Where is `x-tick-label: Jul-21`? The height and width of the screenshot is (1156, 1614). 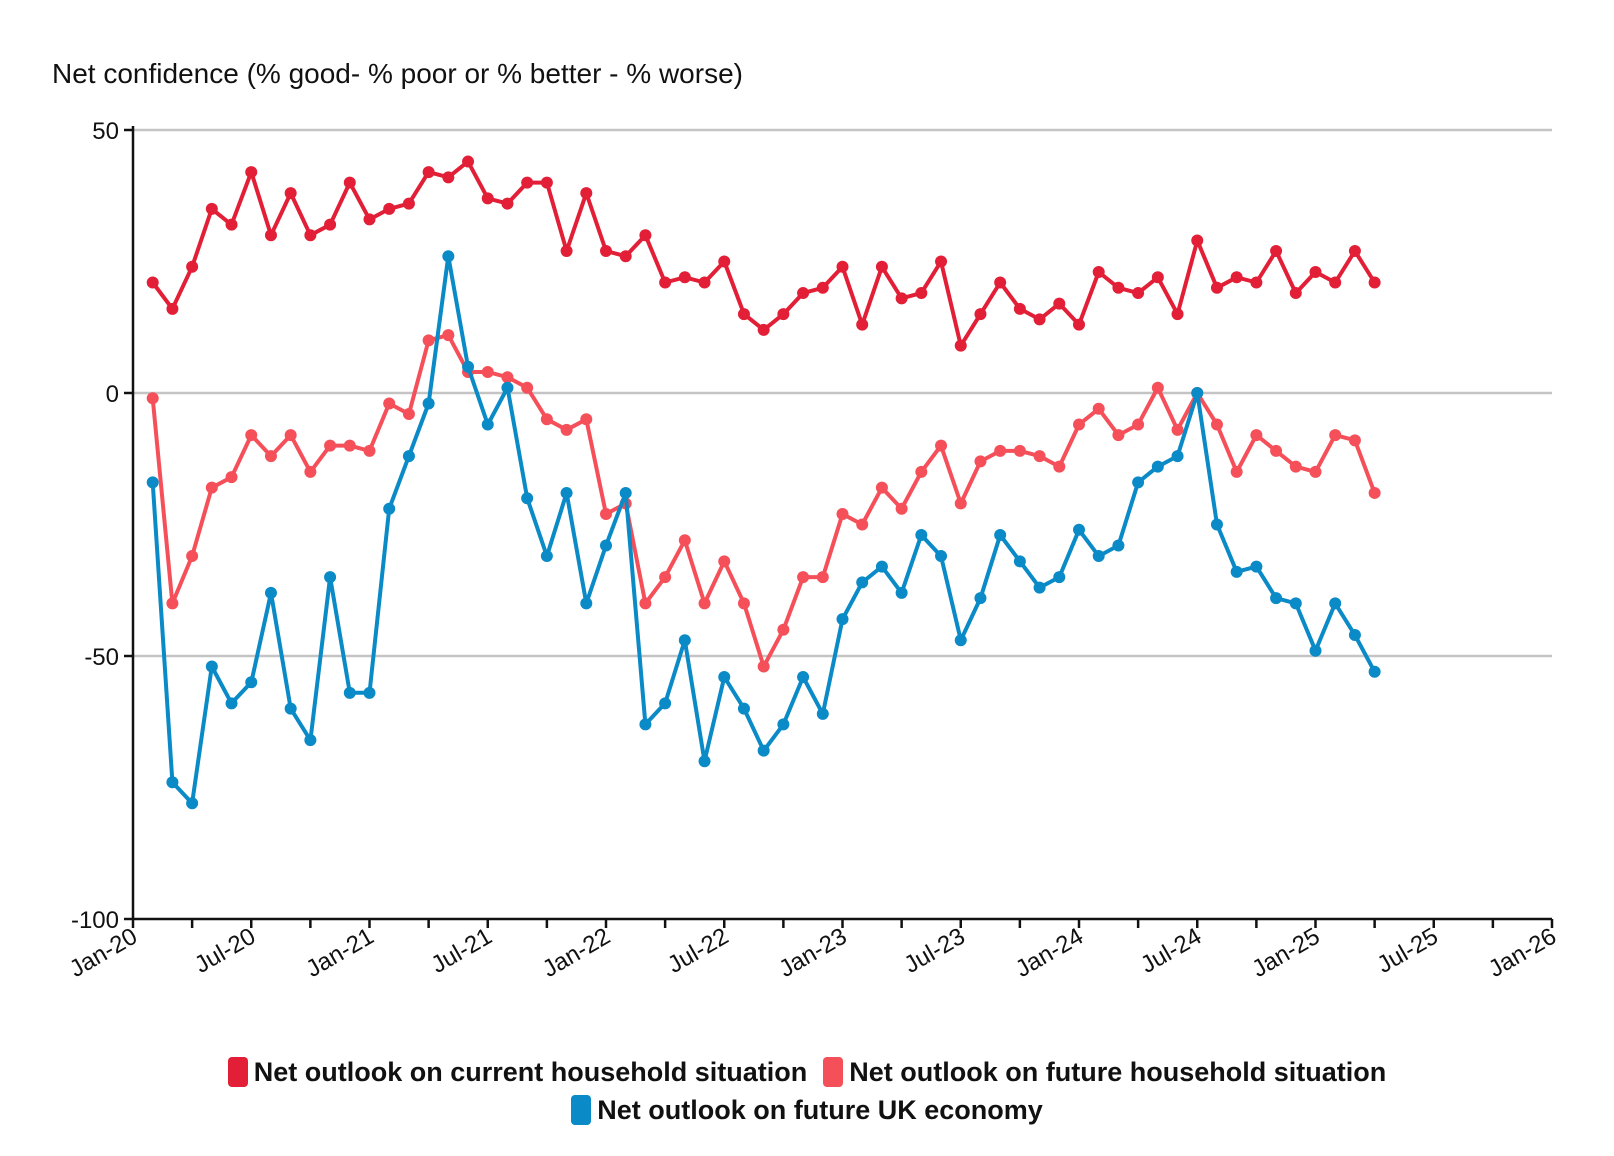
x-tick-label: Jul-21 is located at coordinates (462, 951).